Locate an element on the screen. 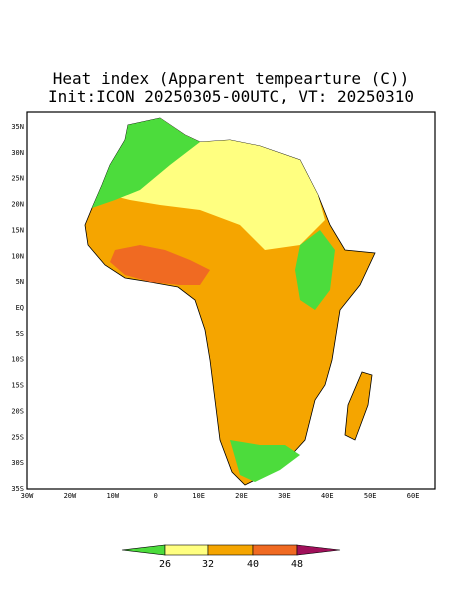 This screenshot has width=463, height=600. colorbar-label: 40 is located at coordinates (253, 564).